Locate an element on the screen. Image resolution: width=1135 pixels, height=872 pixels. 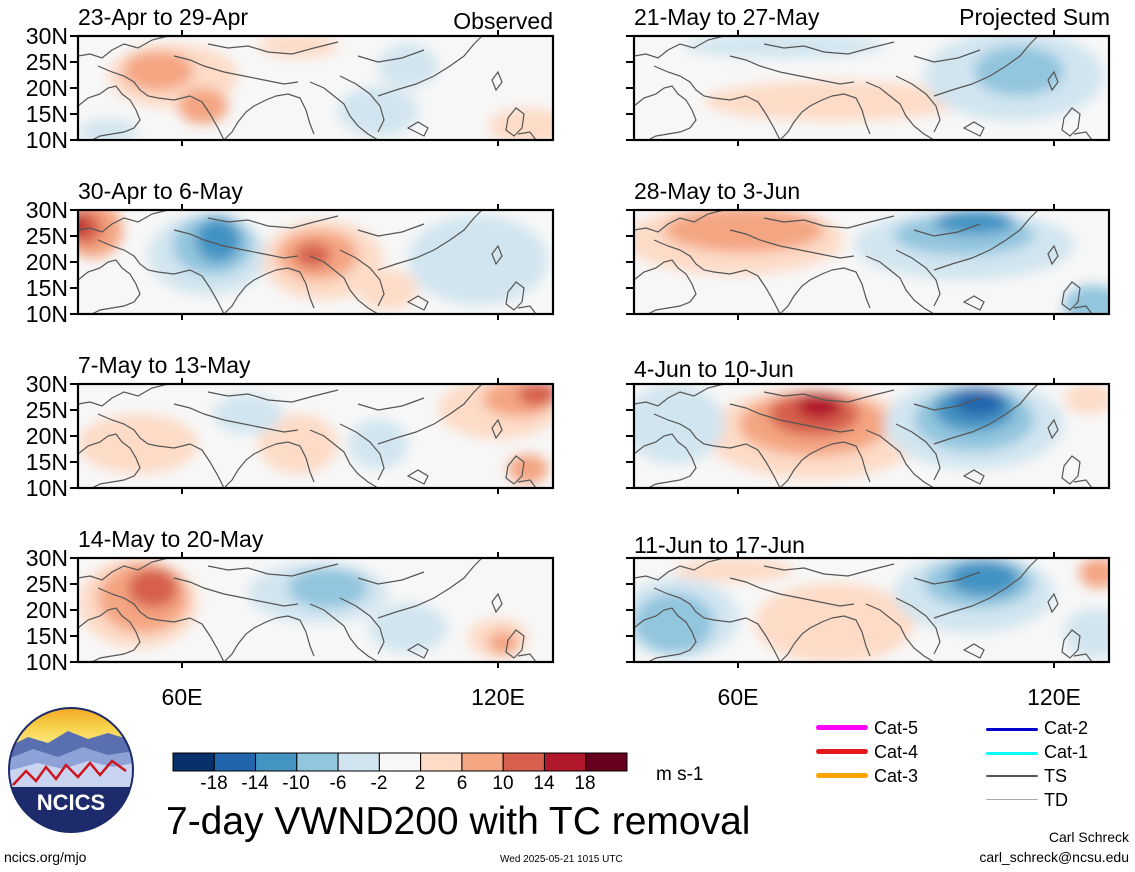
colorbar-label: -10 is located at coordinates (296, 783).